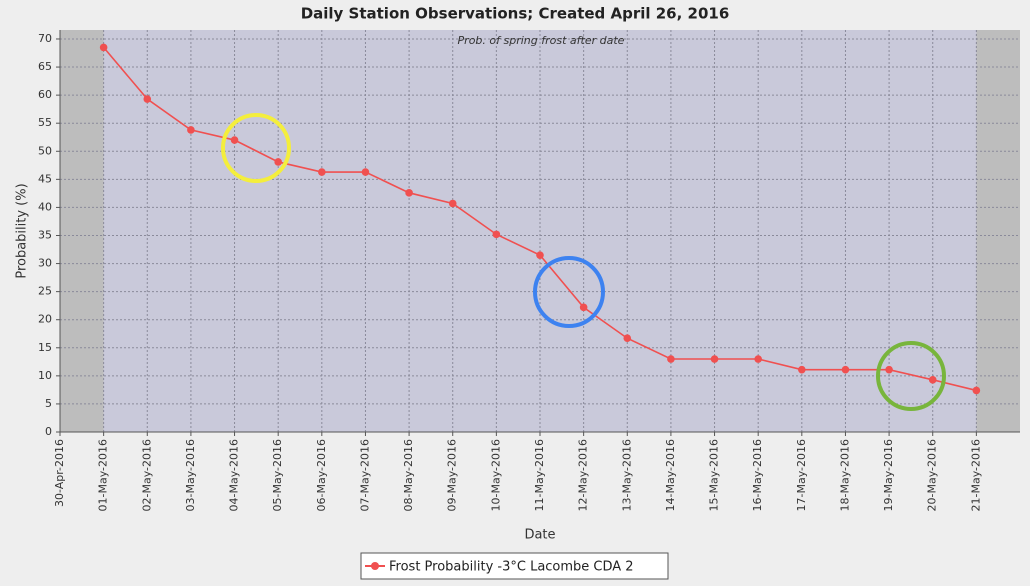  Describe the element at coordinates (541, 40) in the screenshot. I see `annotation: Prob. of spring frost after date` at that location.